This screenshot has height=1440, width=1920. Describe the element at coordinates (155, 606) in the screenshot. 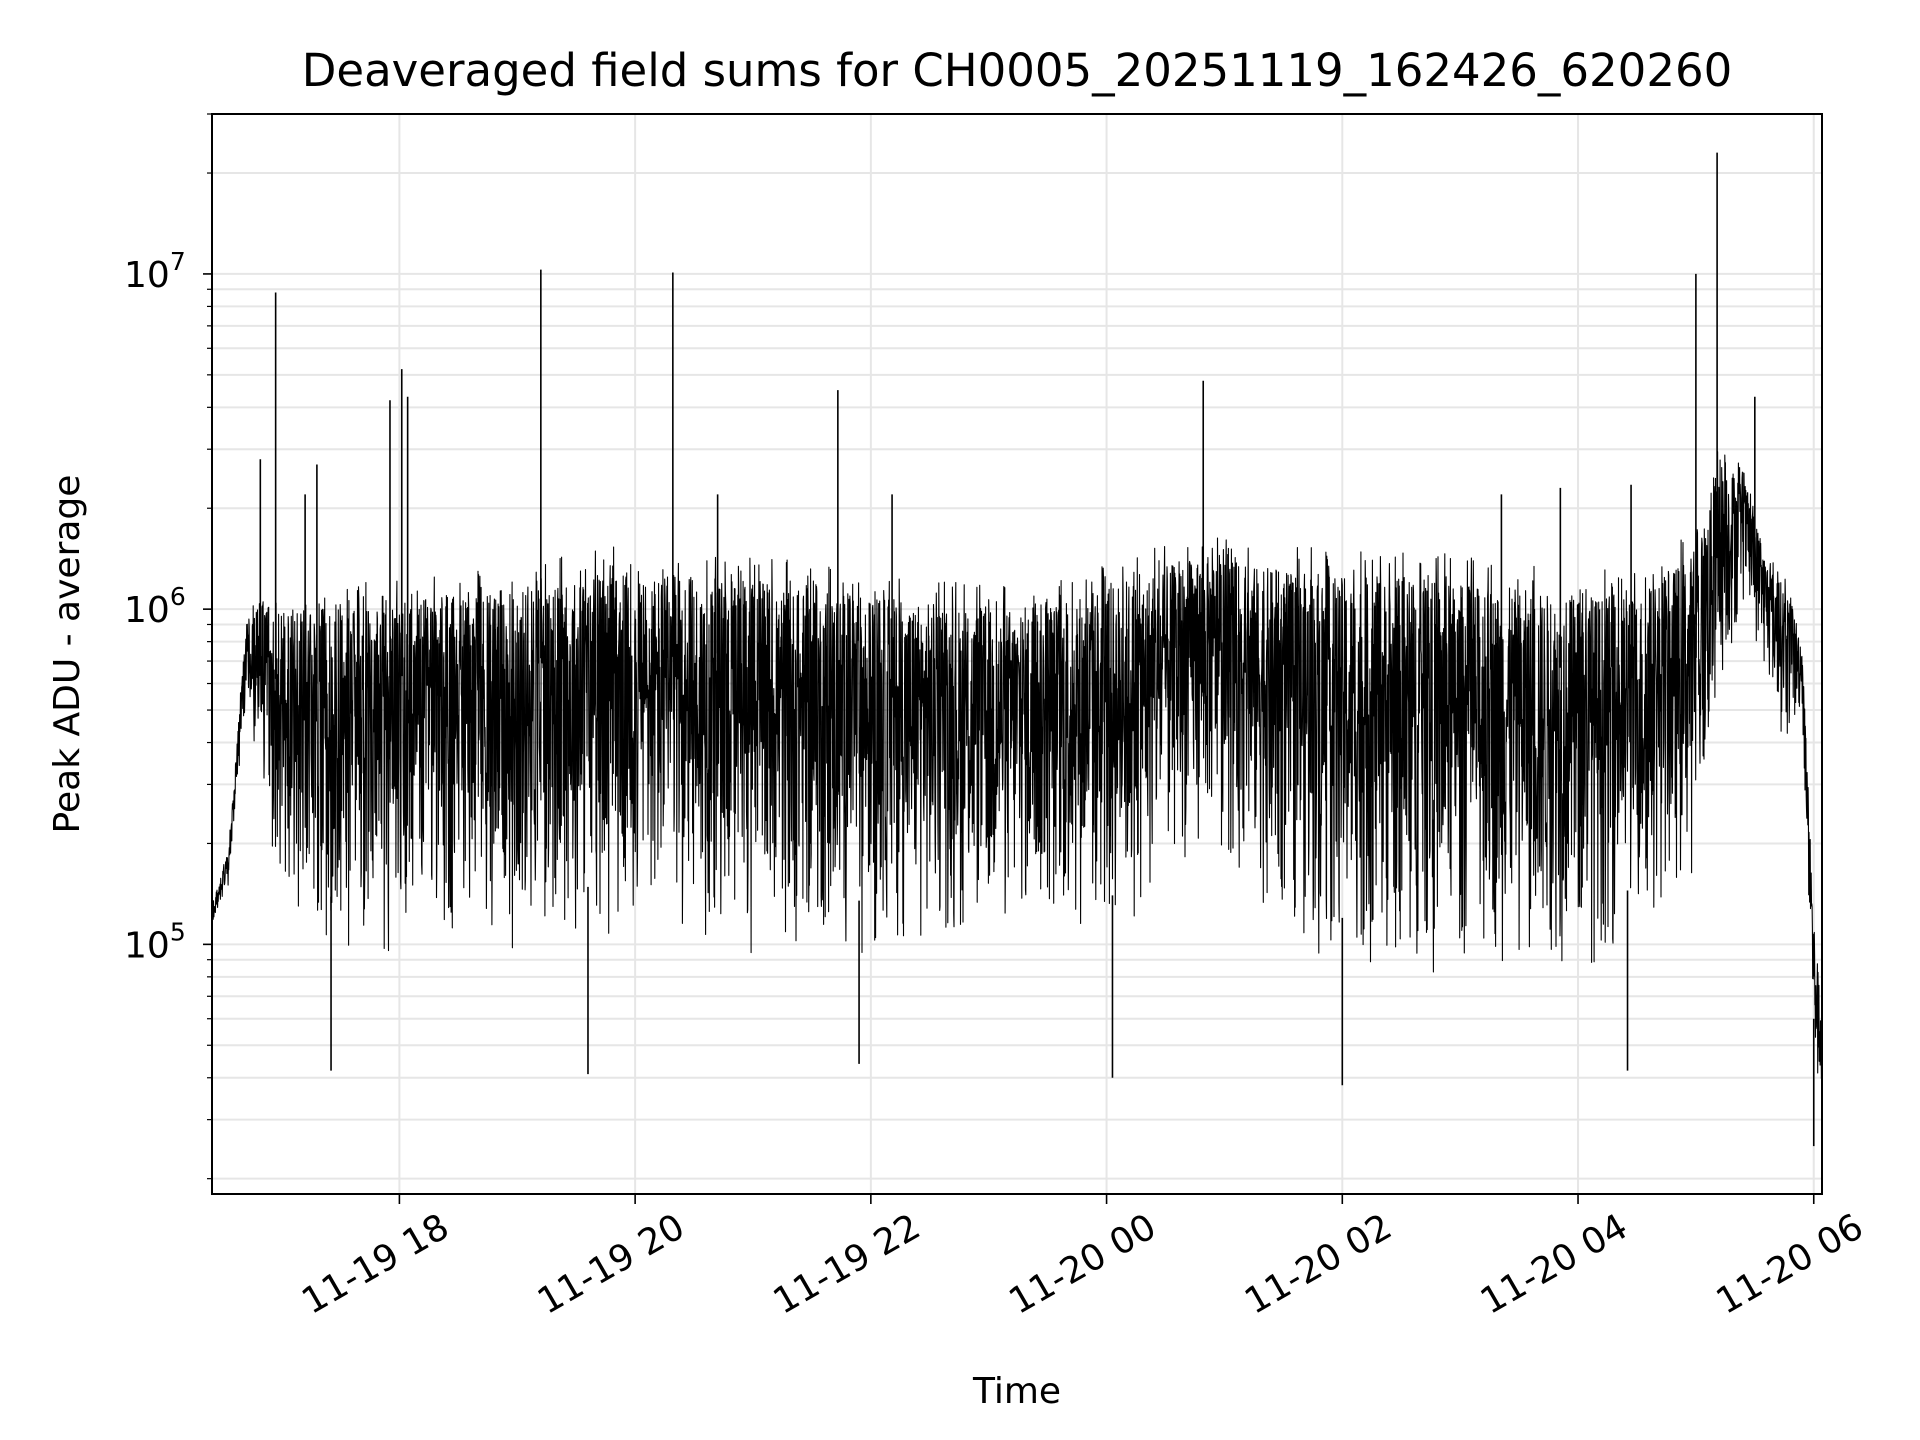

I see `y-tick-label: 10⁶` at that location.